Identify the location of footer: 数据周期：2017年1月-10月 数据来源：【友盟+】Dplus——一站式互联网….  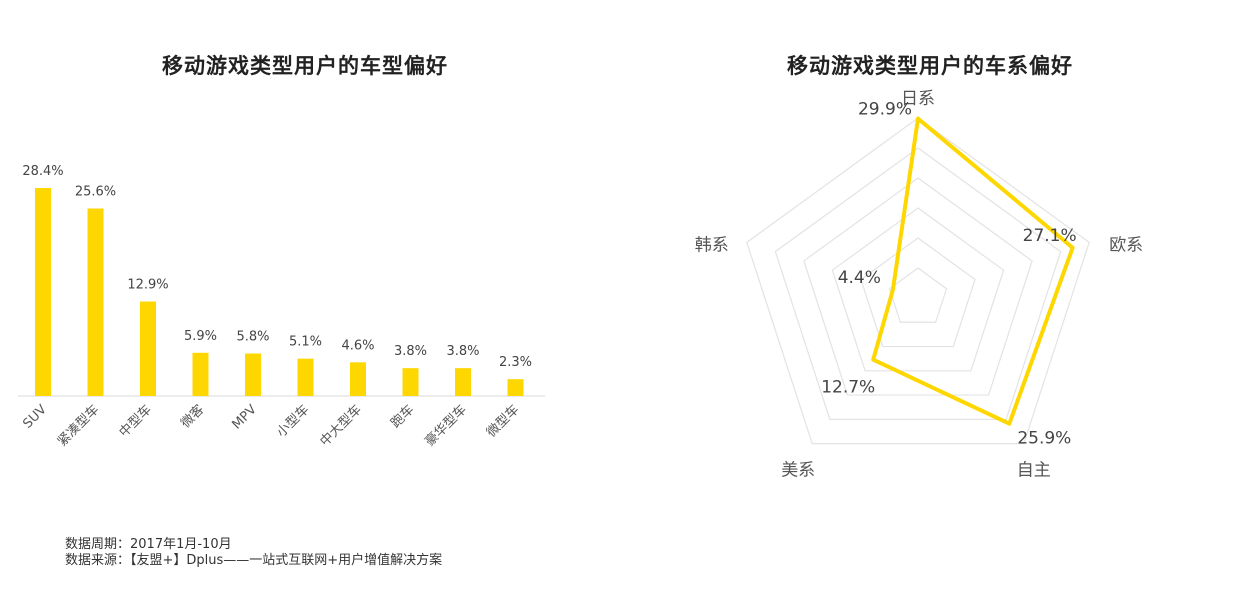
(253, 553).